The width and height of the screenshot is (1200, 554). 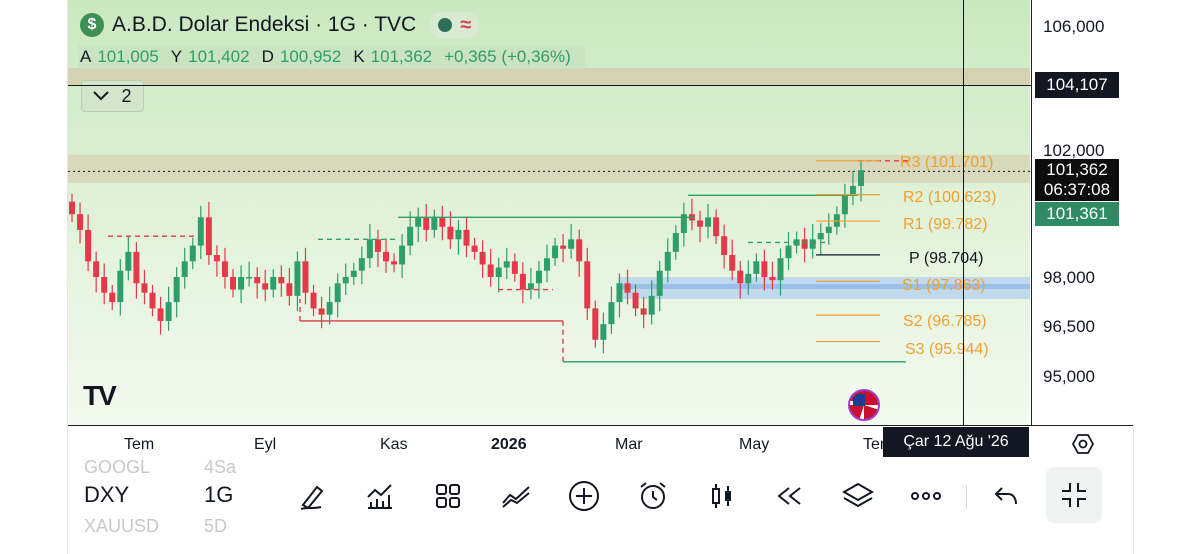 I want to click on replay-button, so click(x=789, y=496).